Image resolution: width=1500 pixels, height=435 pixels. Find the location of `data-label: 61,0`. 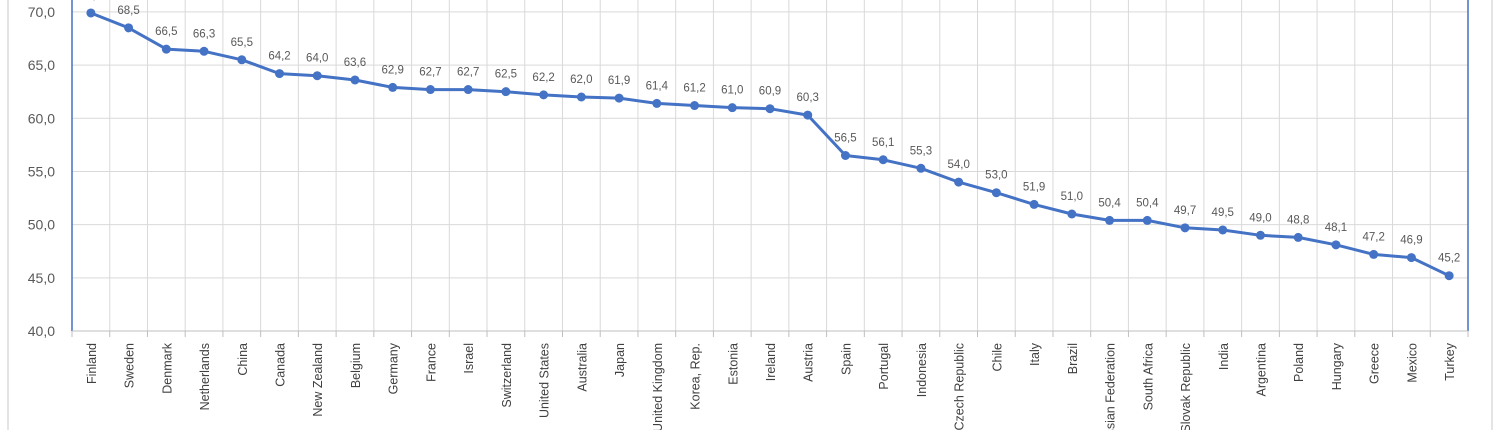

data-label: 61,0 is located at coordinates (732, 91).